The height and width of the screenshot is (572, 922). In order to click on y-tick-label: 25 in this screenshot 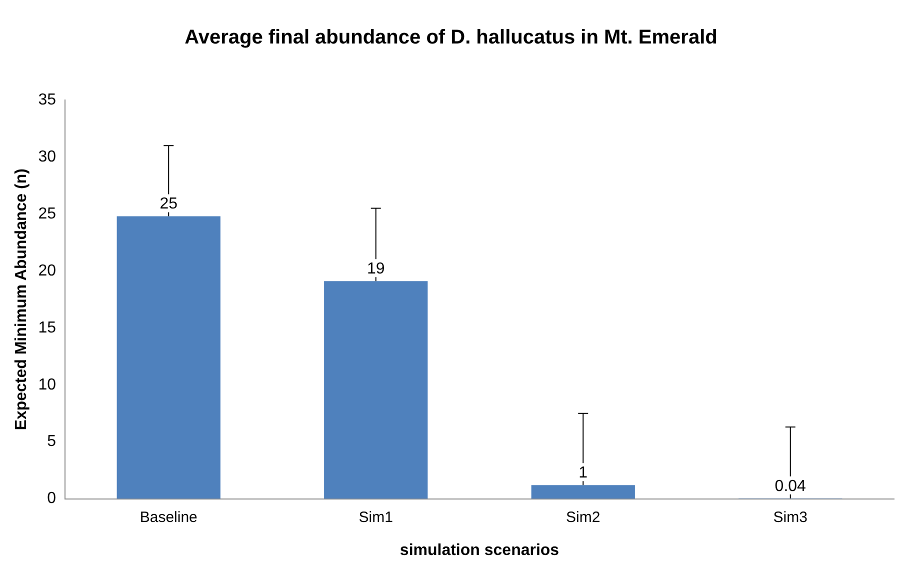, I will do `click(47, 213)`.